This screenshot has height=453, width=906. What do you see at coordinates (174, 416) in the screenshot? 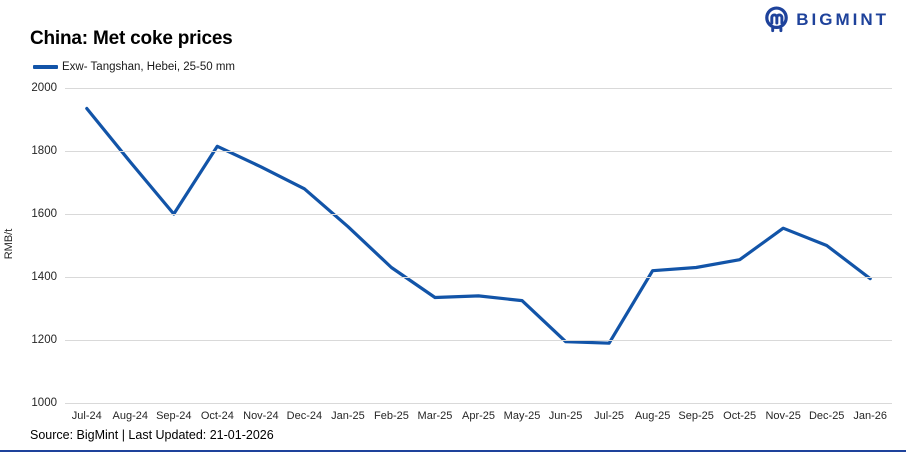
I see `x-axis-tick-label: Sep-24` at bounding box center [174, 416].